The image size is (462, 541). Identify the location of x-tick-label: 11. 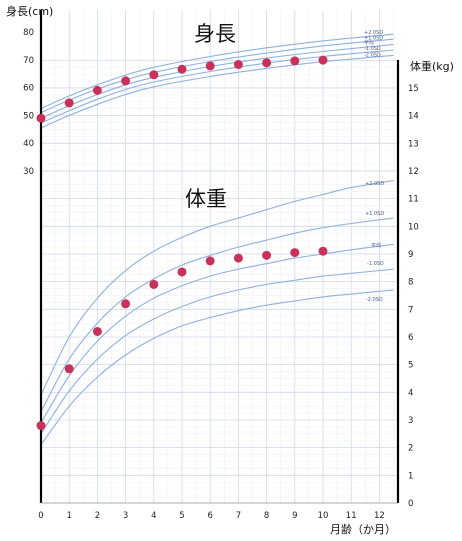
(351, 516).